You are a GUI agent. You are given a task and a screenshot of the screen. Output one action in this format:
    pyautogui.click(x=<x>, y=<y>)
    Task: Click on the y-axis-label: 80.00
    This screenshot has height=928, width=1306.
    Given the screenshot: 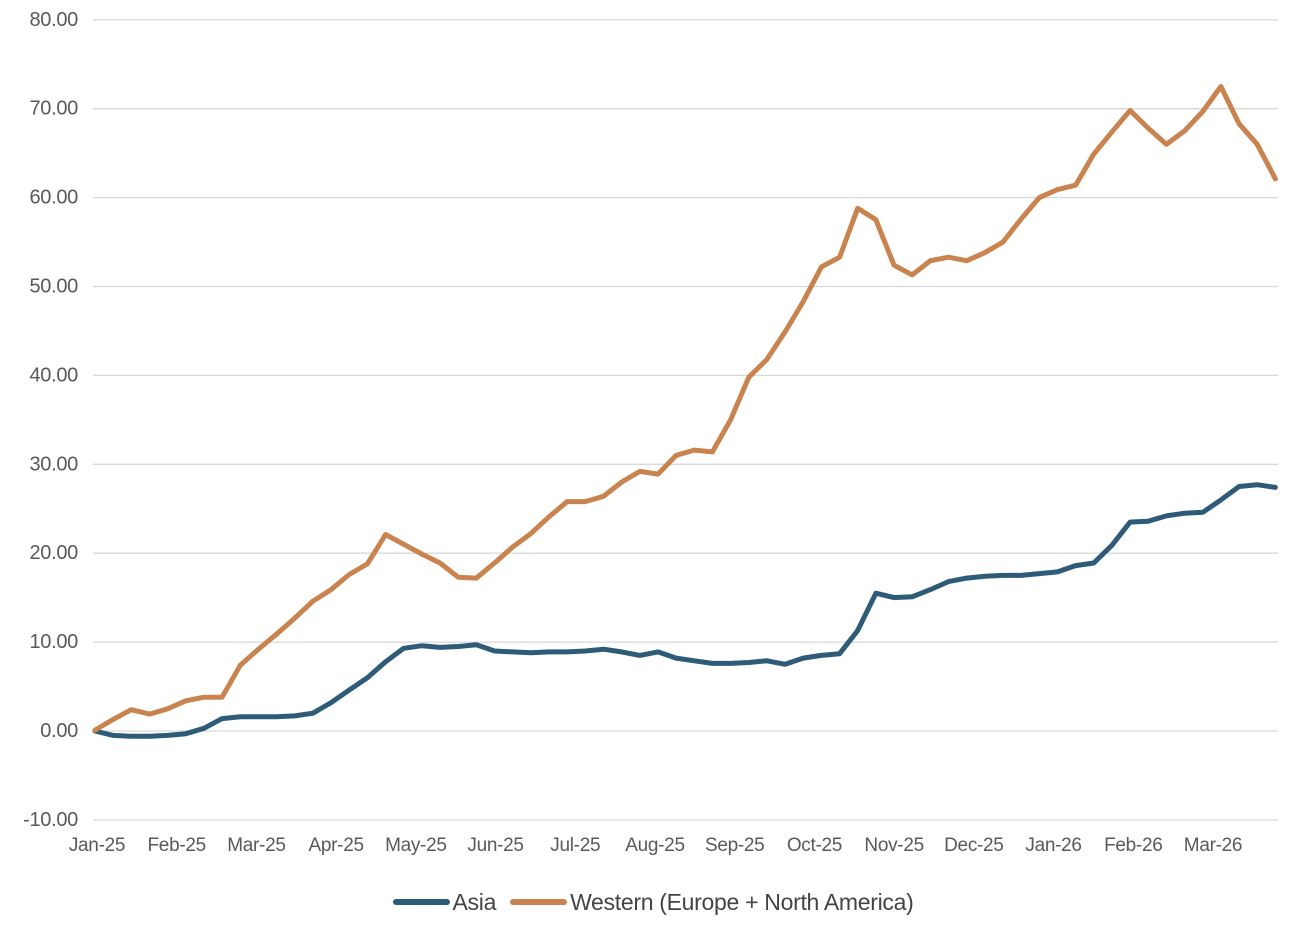 What is the action you would take?
    pyautogui.click(x=53, y=20)
    